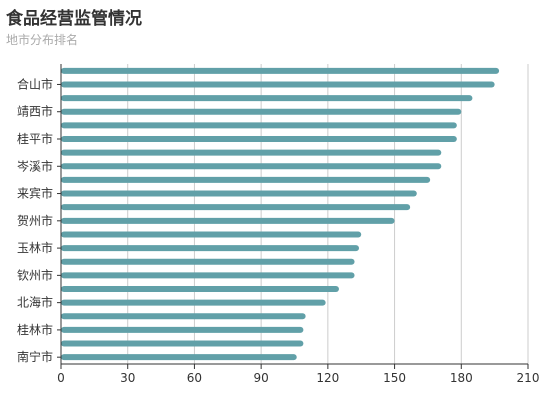 The height and width of the screenshot is (420, 550). Describe the element at coordinates (35, 329) in the screenshot. I see `y-tick-label: 桂林市` at that location.